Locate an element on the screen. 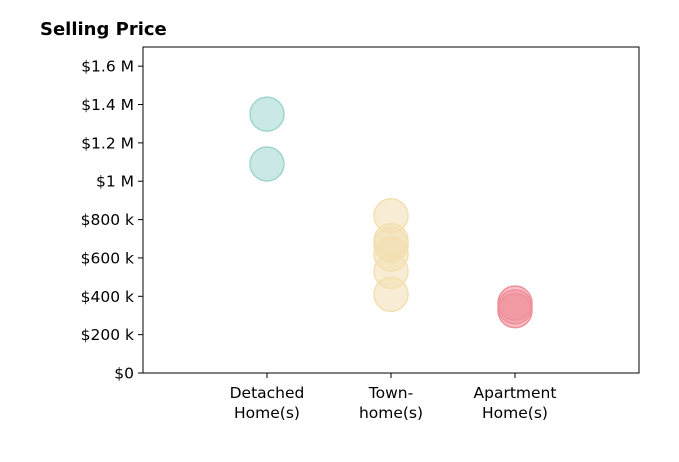 The image size is (679, 462). y-tick-label: $1.6 M is located at coordinates (107, 67).